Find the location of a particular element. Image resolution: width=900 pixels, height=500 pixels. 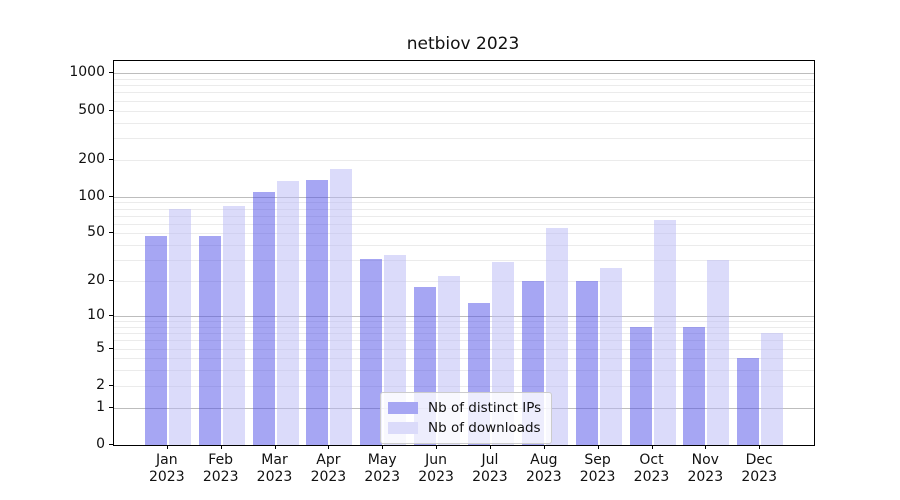

x-axis-tick-label: Sep 2023 is located at coordinates (598, 469).